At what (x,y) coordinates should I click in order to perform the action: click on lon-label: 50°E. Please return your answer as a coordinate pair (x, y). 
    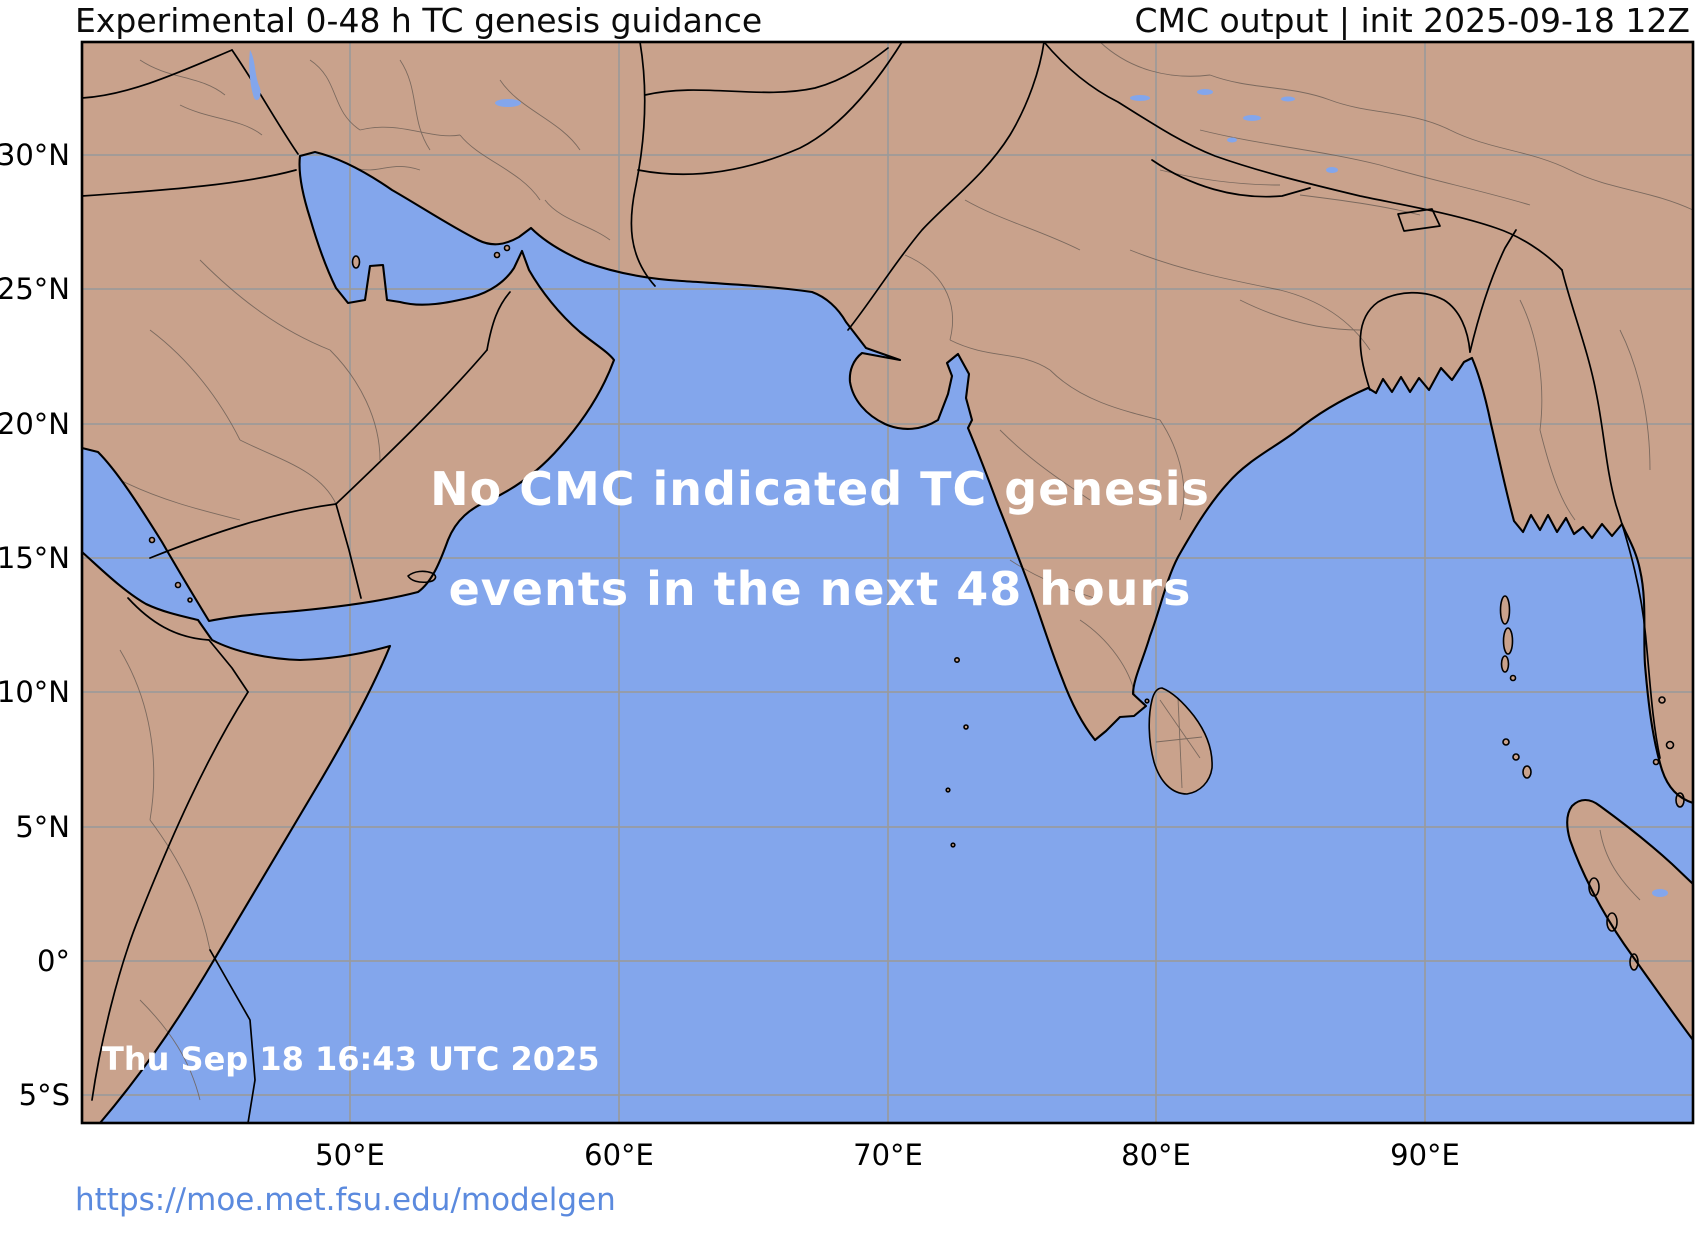
    Looking at the image, I should click on (350, 1155).